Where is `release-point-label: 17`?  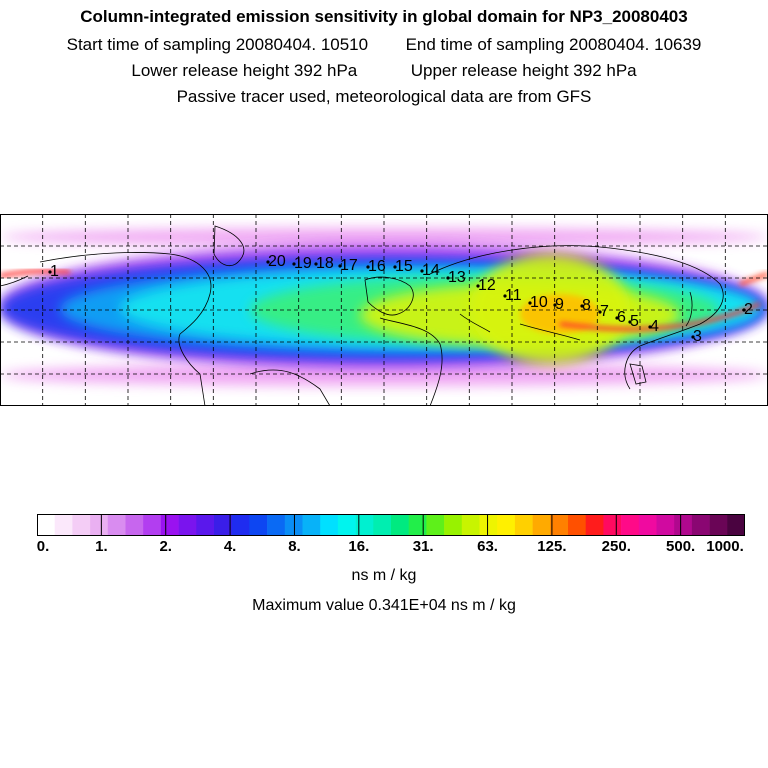
release-point-label: 17 is located at coordinates (349, 265).